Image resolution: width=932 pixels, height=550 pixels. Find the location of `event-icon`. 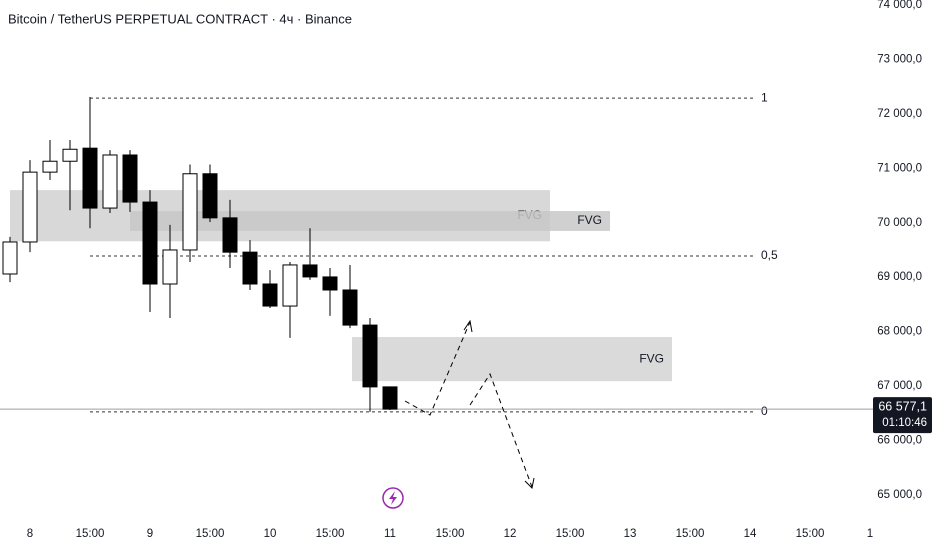

event-icon is located at coordinates (393, 498).